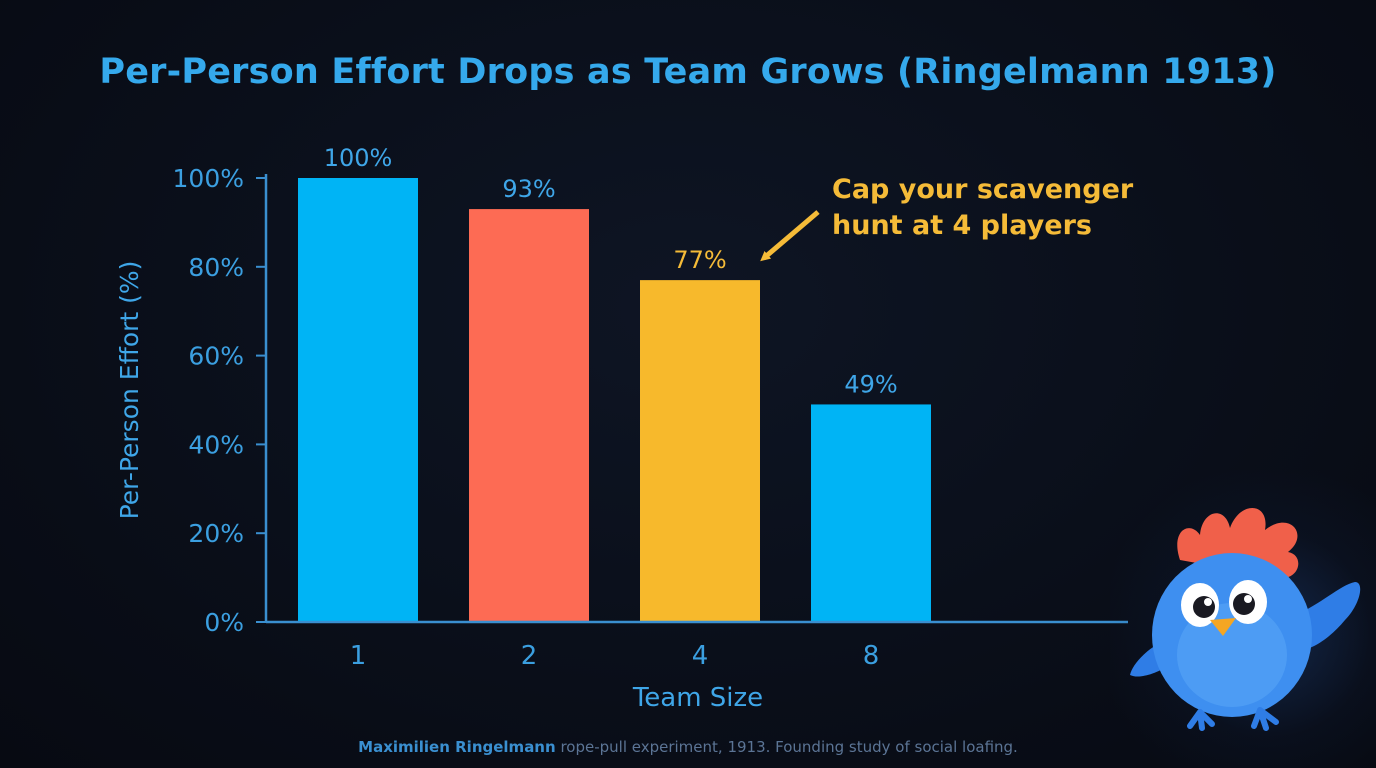  Describe the element at coordinates (457, 747) in the screenshot. I see `footnote-author: Maximilien Ringelmann` at that location.